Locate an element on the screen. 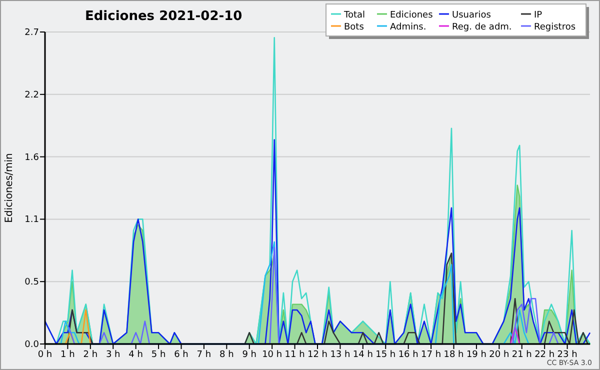  legend-label: IP is located at coordinates (538, 15).